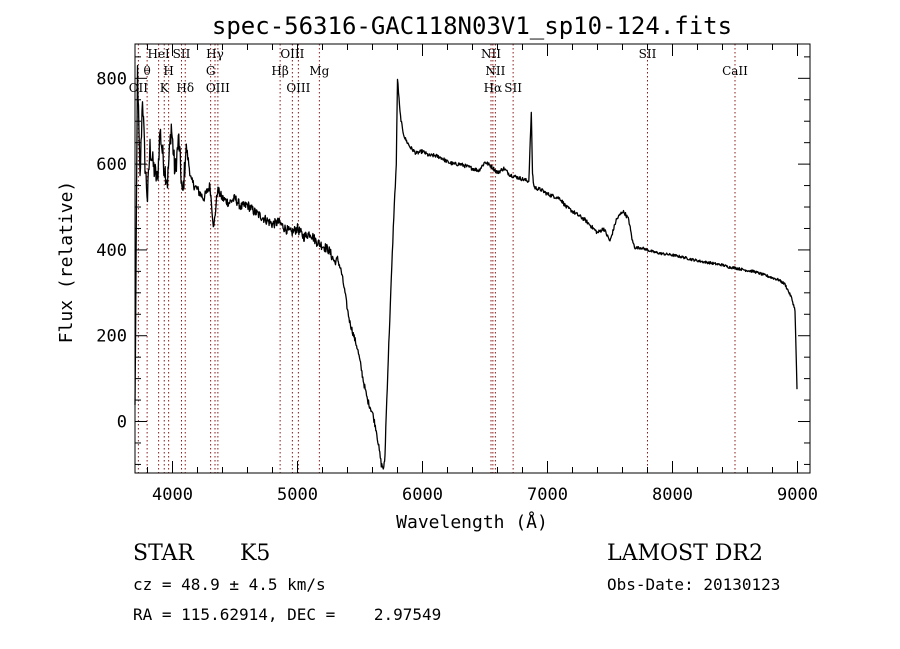  Describe the element at coordinates (672, 495) in the screenshot. I see `x-tick-label: 8000` at that location.